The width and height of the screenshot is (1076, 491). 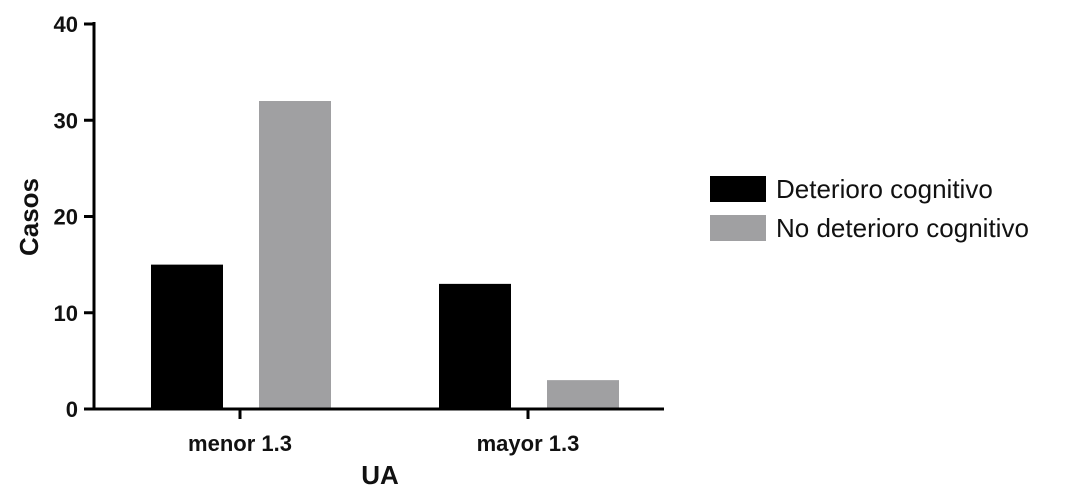 What do you see at coordinates (66, 120) in the screenshot?
I see `y-tick-label: 30` at bounding box center [66, 120].